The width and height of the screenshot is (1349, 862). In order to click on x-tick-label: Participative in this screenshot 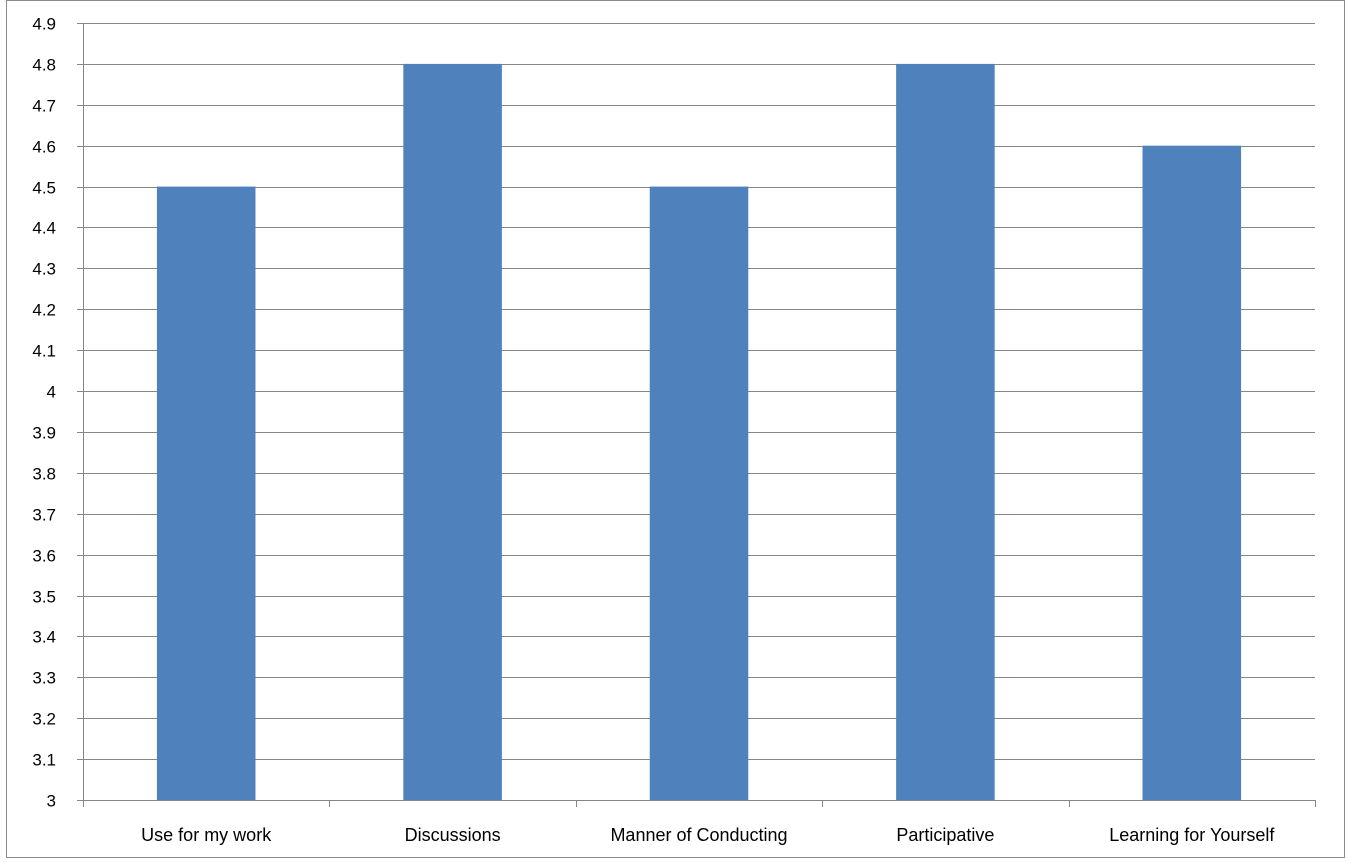, I will do `click(945, 835)`.